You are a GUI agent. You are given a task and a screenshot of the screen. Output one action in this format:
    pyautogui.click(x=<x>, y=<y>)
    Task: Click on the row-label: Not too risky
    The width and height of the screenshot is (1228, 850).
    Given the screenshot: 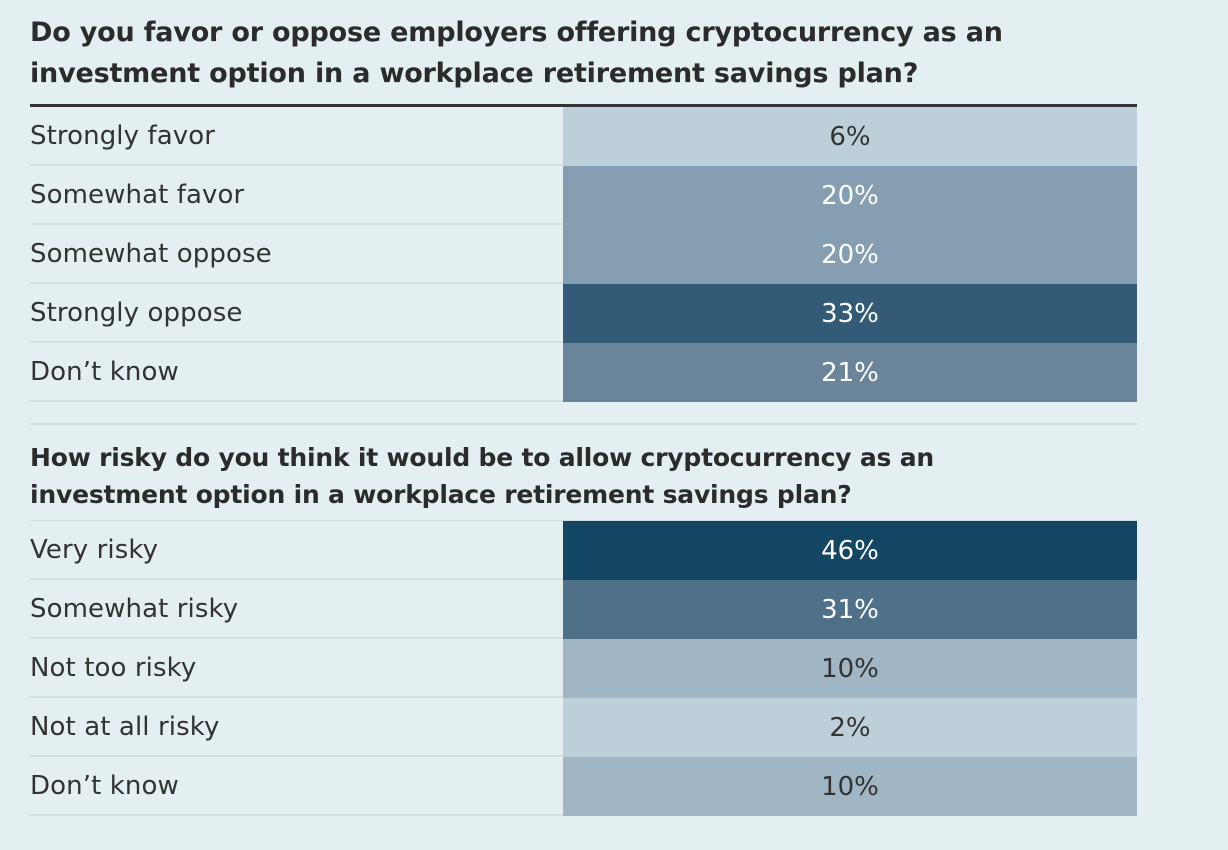 What is the action you would take?
    pyautogui.click(x=296, y=668)
    